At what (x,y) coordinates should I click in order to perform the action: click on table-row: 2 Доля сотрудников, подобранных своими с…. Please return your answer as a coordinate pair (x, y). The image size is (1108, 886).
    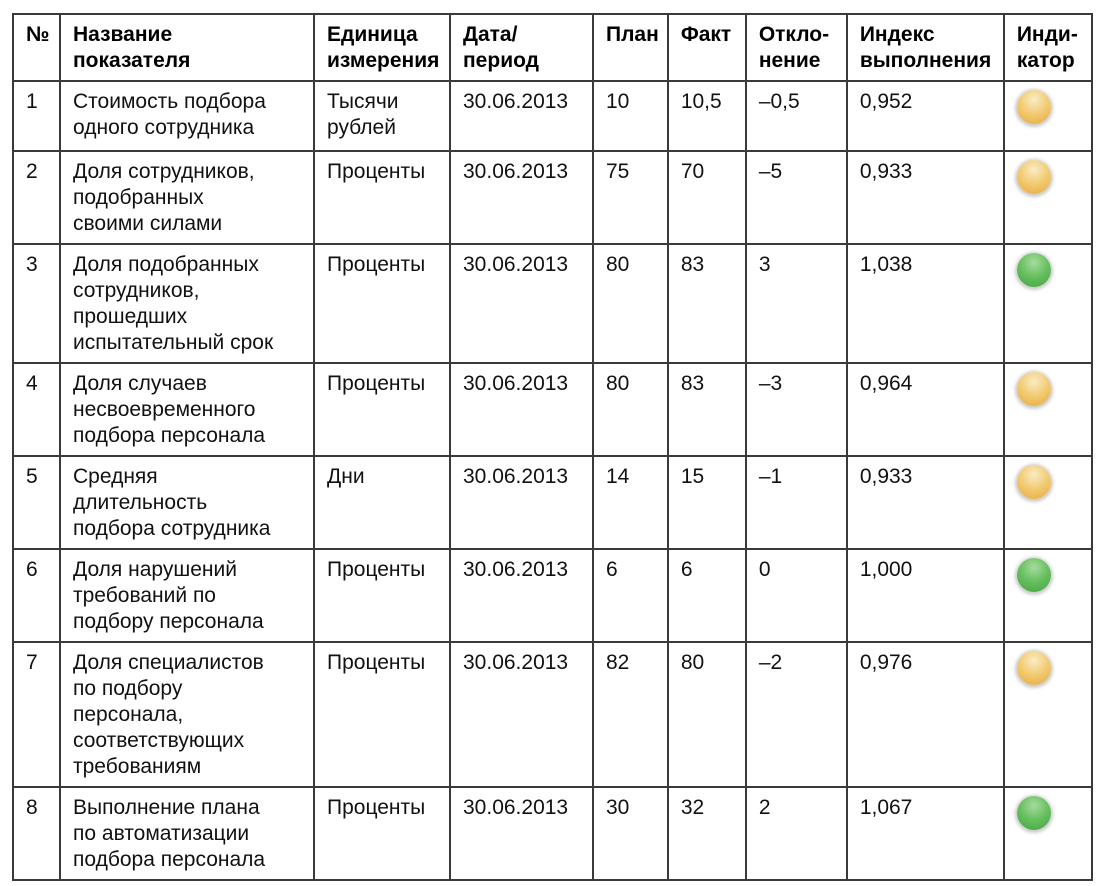
    Looking at the image, I should click on (552, 197).